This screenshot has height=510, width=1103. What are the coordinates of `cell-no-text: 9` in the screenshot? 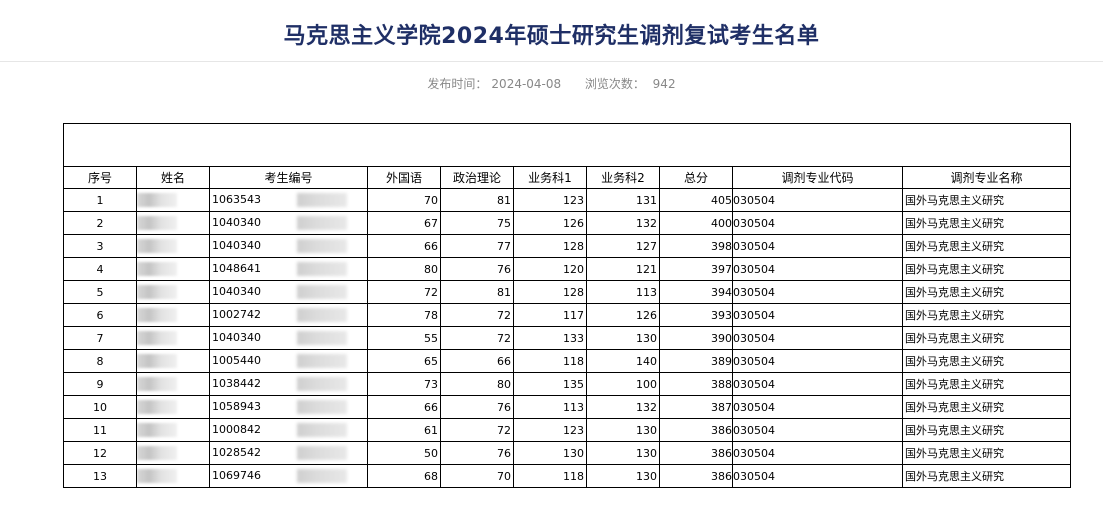 It's located at (100, 384).